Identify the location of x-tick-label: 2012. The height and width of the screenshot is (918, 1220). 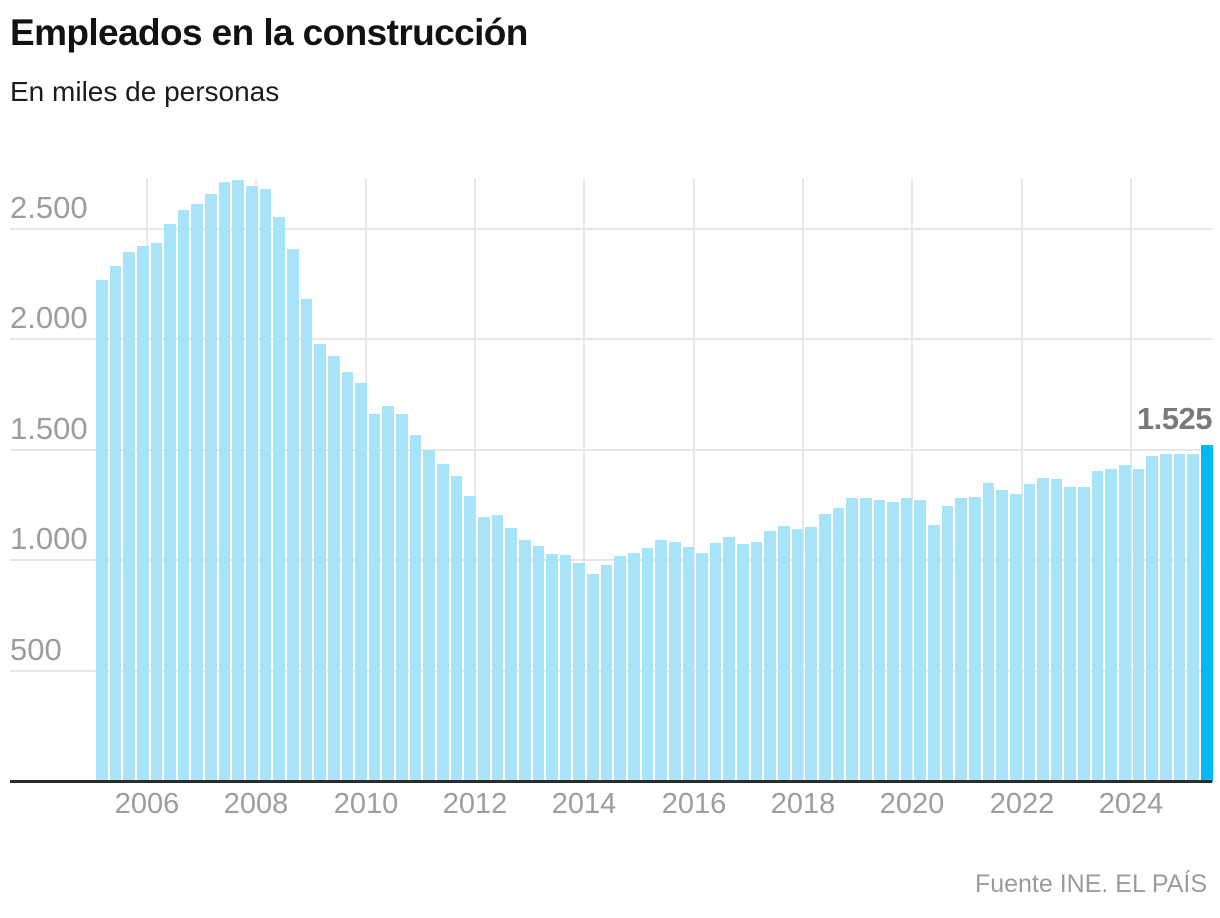
(475, 804).